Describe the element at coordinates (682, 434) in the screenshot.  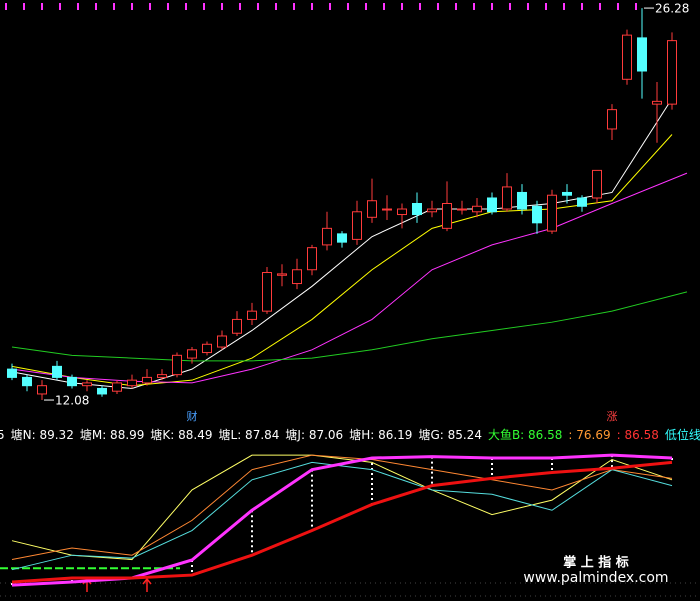
I see `readout: 低位线: 15.00` at that location.